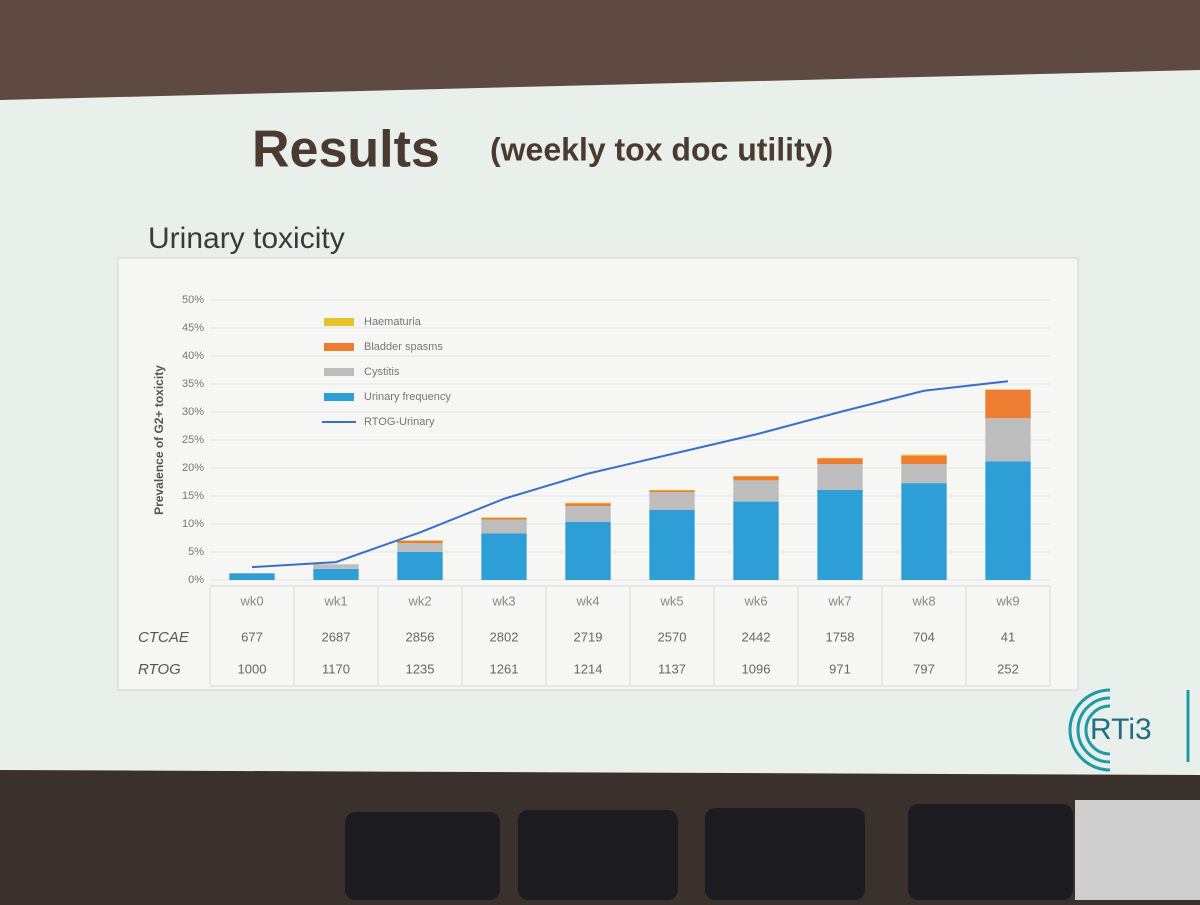 Image resolution: width=1200 pixels, height=905 pixels. Describe the element at coordinates (193, 524) in the screenshot. I see `y-tick-label: 10%` at that location.